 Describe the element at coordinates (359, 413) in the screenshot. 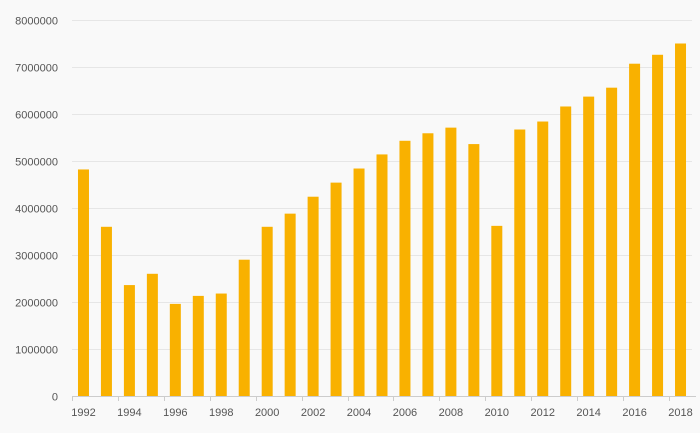

I see `x-tick-label: 2004` at that location.